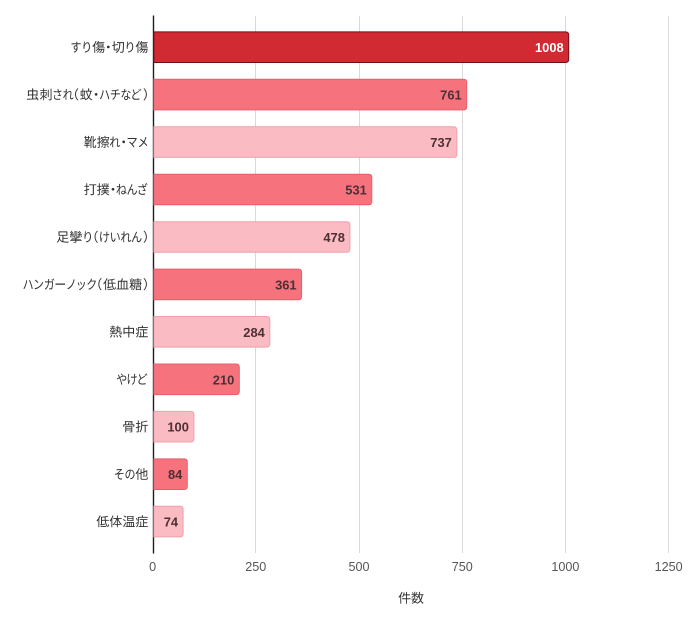 This screenshot has width=695, height=620. Describe the element at coordinates (175, 474) in the screenshot. I see `svg-text: 84` at that location.